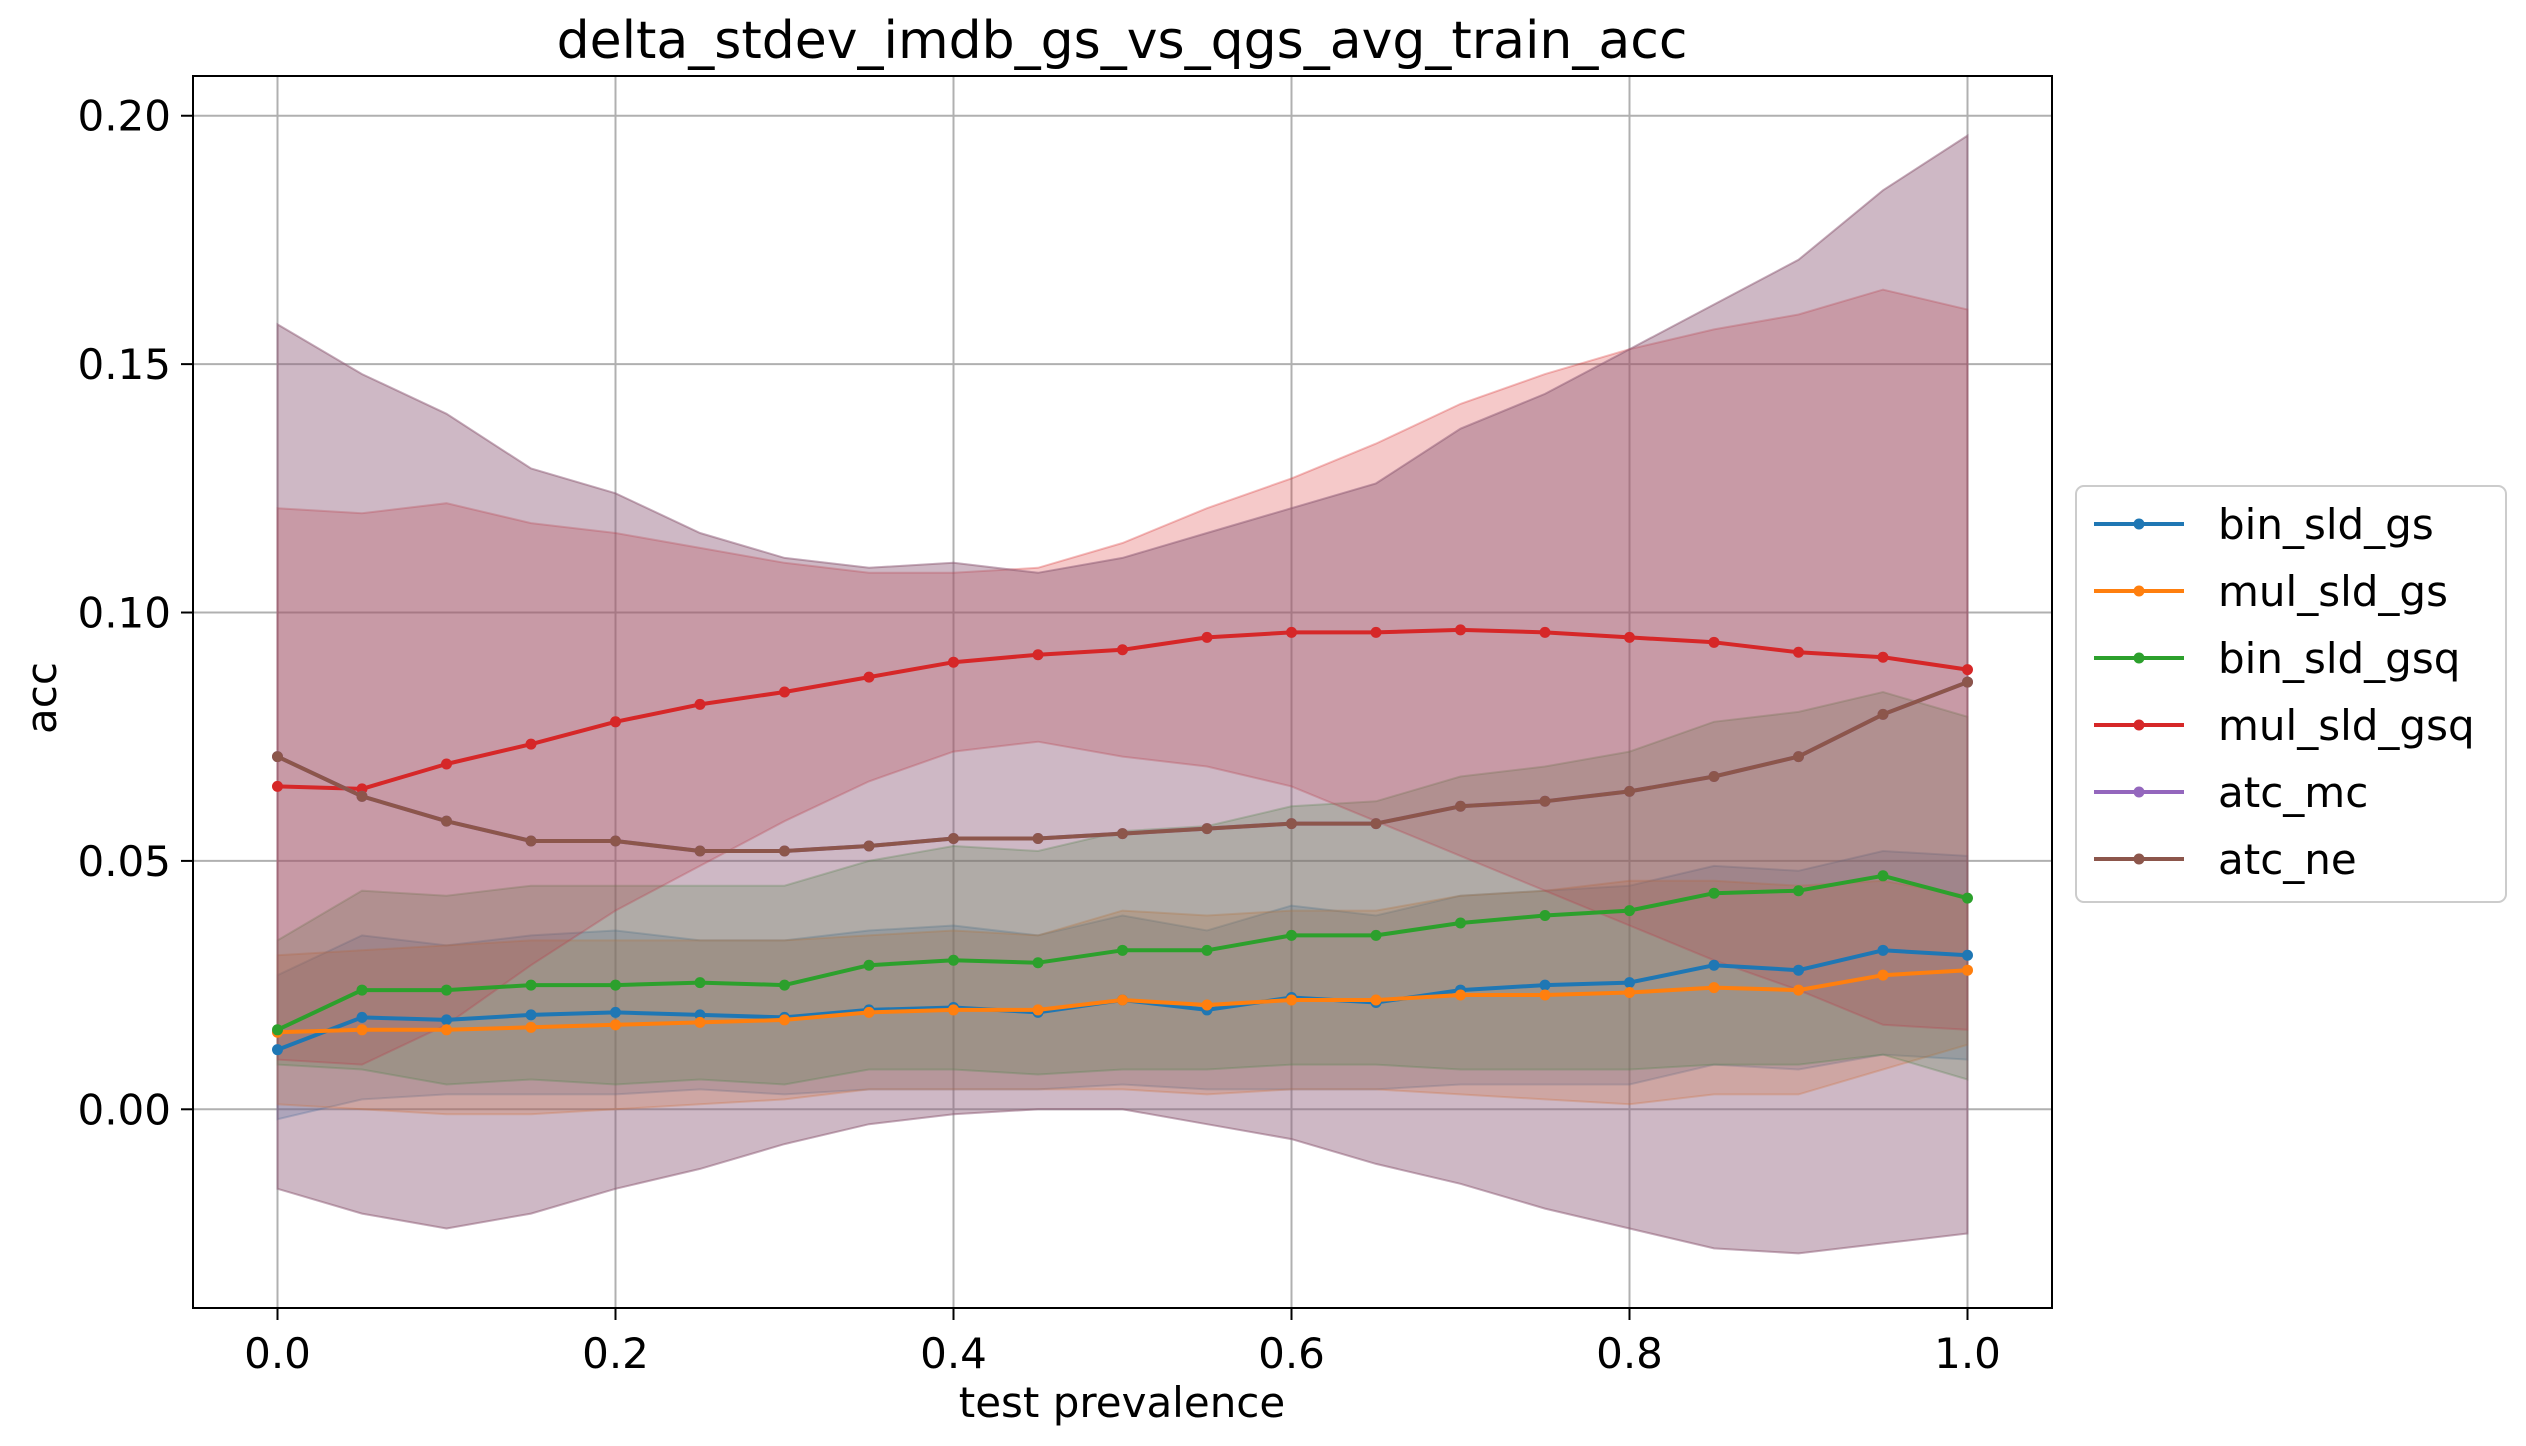 The height and width of the screenshot is (1446, 2526). What do you see at coordinates (124, 1109) in the screenshot?
I see `y-tick-label: 0.00` at bounding box center [124, 1109].